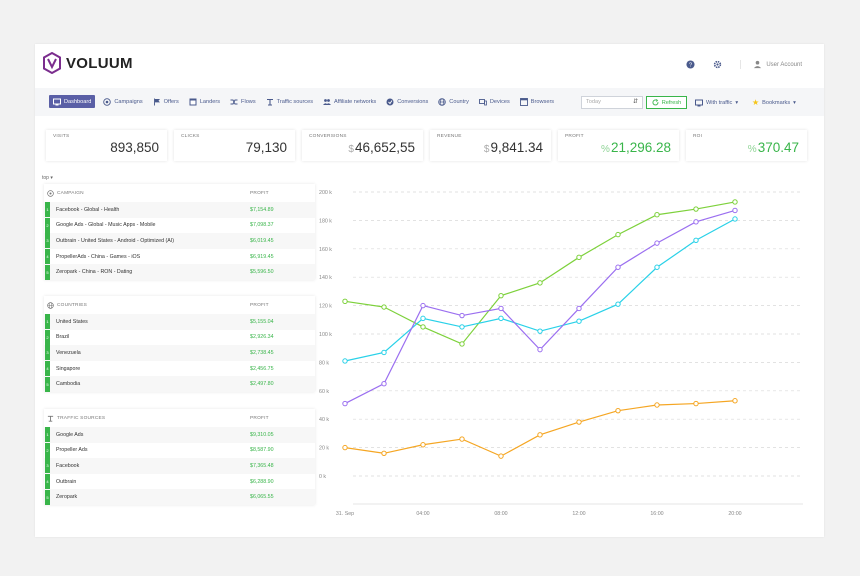  I want to click on nav-dashboard: Dashboard, so click(72, 101).